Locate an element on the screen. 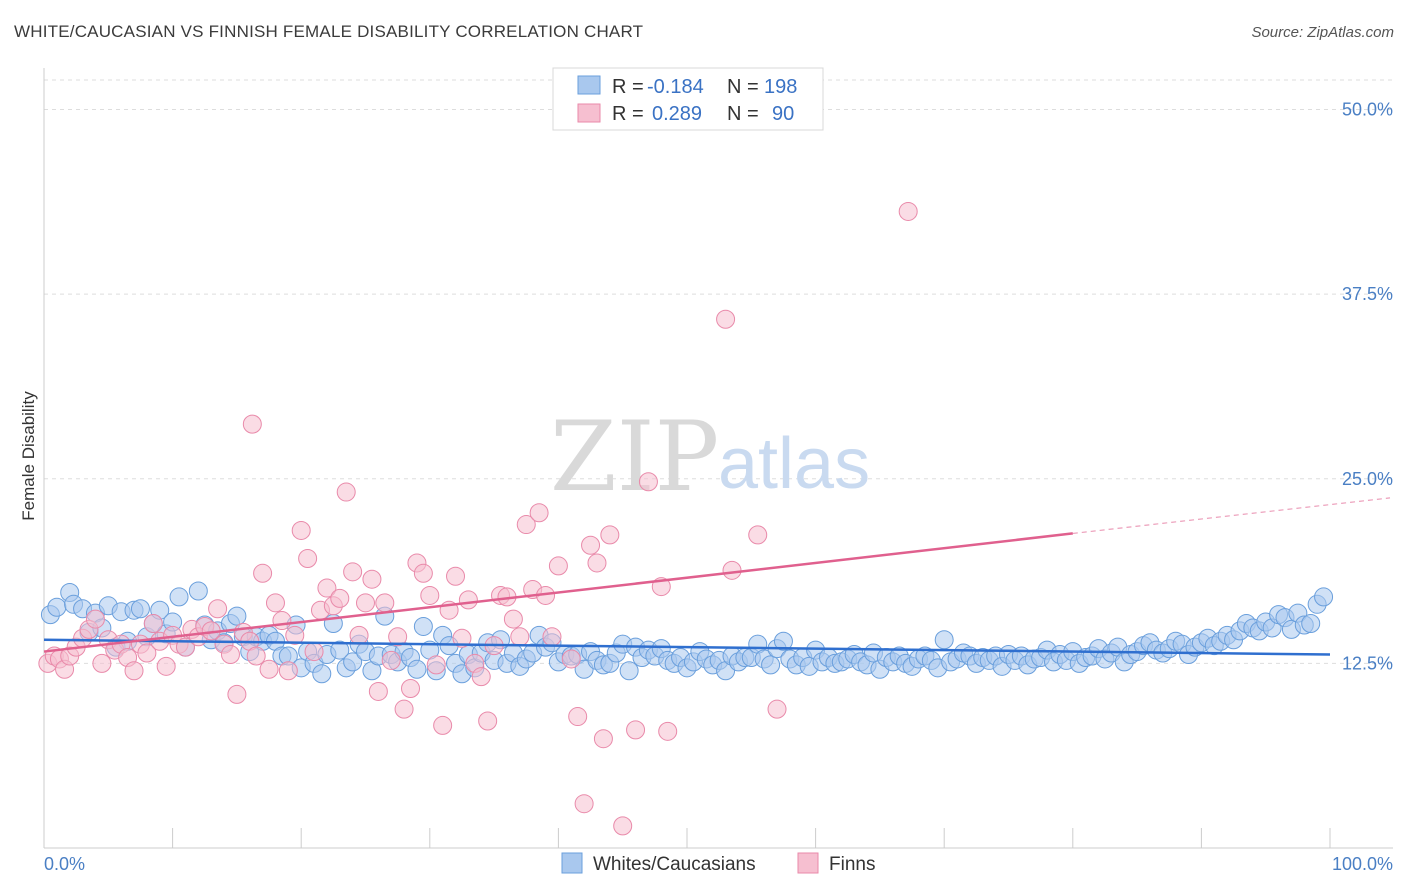 This screenshot has height=892, width=1406. legend-r-value-2: 0.289 is located at coordinates (677, 114).